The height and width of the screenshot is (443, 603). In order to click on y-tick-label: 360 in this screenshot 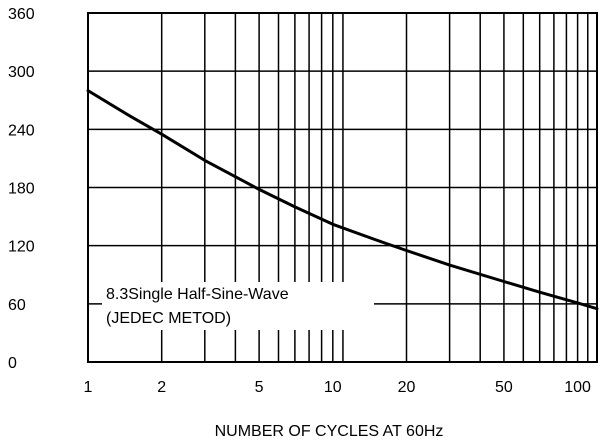, I will do `click(21, 14)`.